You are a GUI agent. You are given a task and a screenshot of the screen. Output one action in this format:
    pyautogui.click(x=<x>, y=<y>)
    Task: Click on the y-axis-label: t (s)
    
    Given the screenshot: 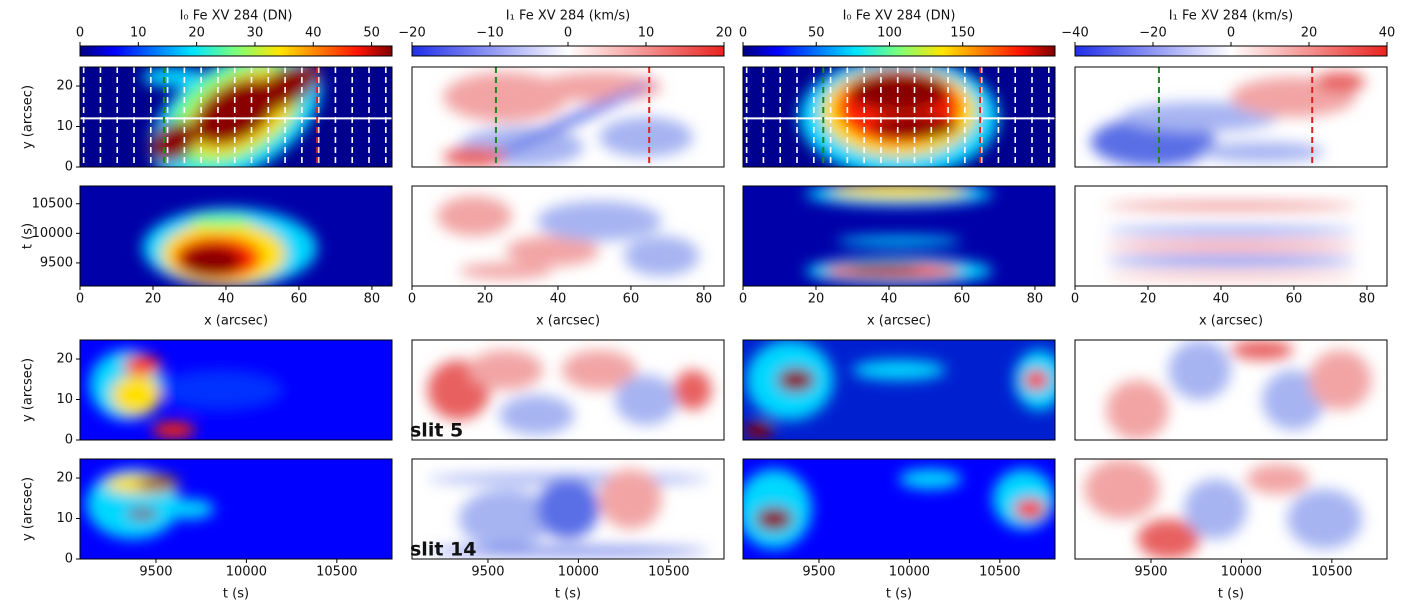 What is the action you would take?
    pyautogui.click(x=28, y=236)
    